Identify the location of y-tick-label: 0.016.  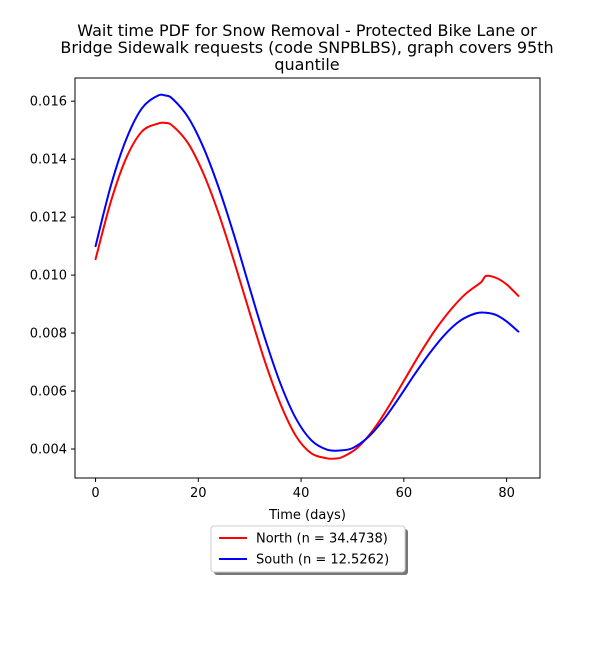
(48, 102).